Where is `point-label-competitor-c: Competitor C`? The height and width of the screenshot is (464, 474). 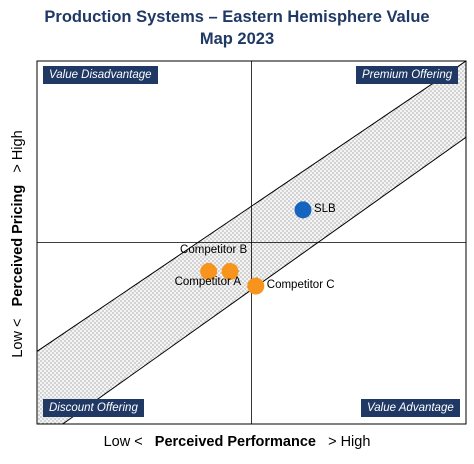 point-label-competitor-c: Competitor C is located at coordinates (300, 285).